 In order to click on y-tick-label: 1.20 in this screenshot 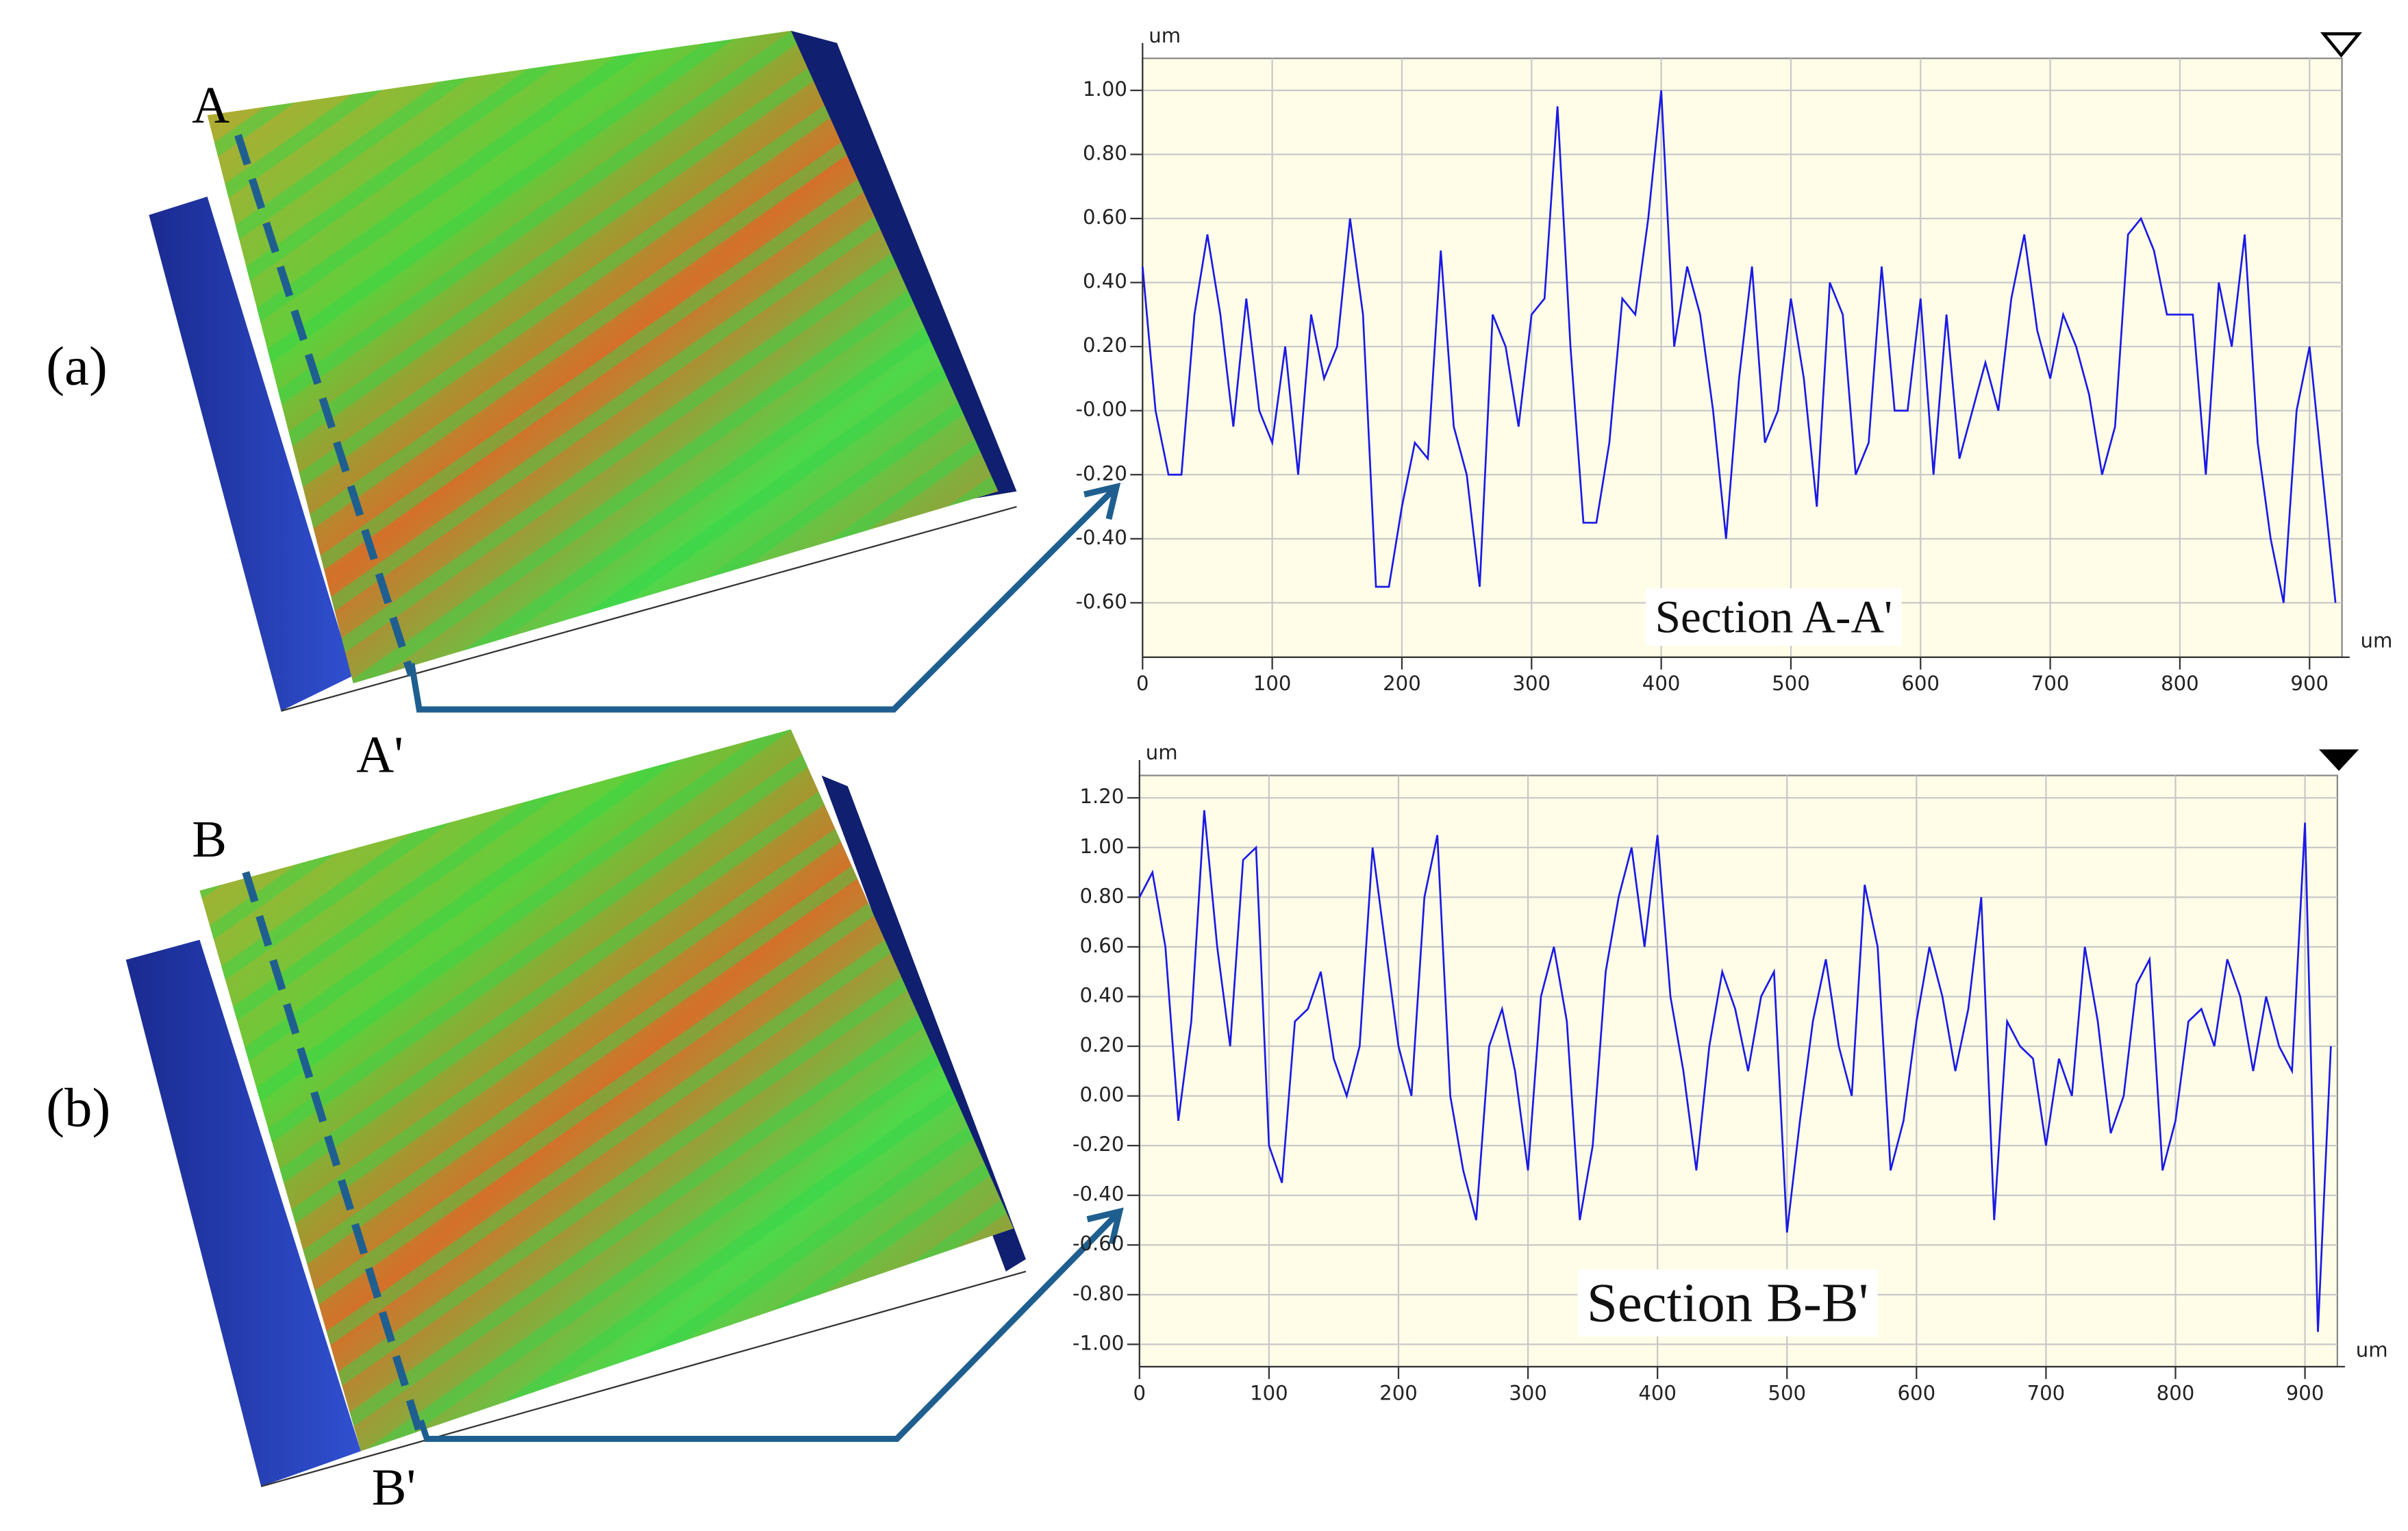, I will do `click(1102, 796)`.